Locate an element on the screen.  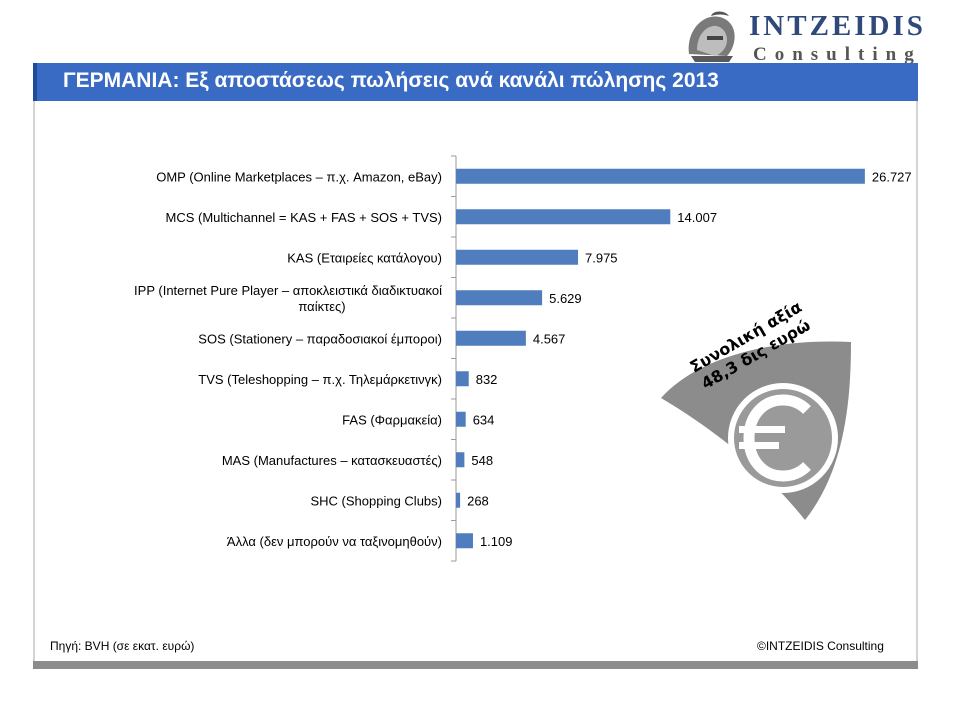
bar-value-label: 7.975 is located at coordinates (601, 257).